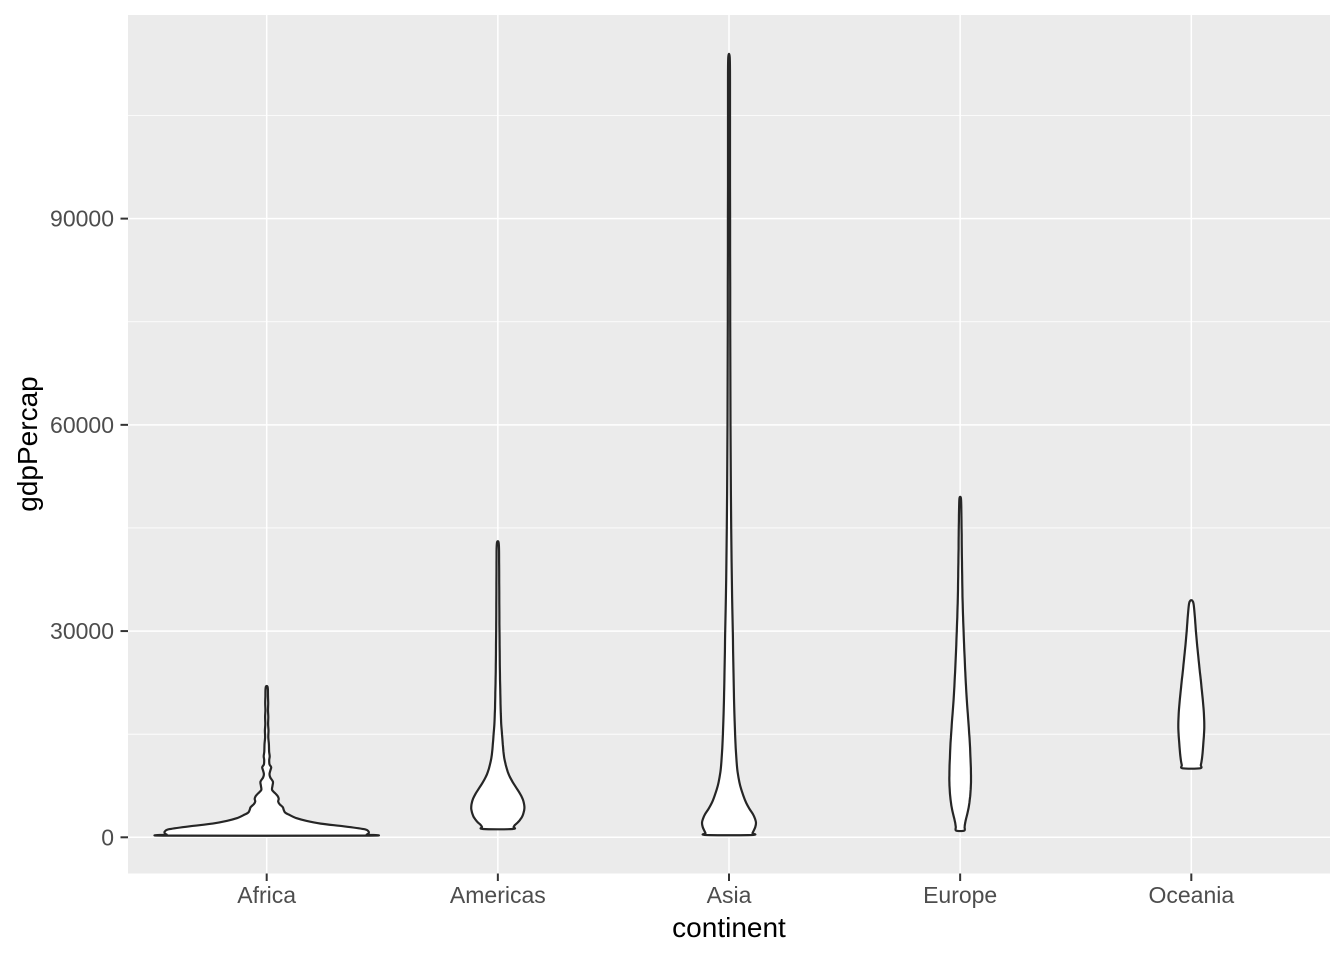 This screenshot has width=1344, height=960. What do you see at coordinates (82, 631) in the screenshot?
I see `y-tick-label-30000: 30000` at bounding box center [82, 631].